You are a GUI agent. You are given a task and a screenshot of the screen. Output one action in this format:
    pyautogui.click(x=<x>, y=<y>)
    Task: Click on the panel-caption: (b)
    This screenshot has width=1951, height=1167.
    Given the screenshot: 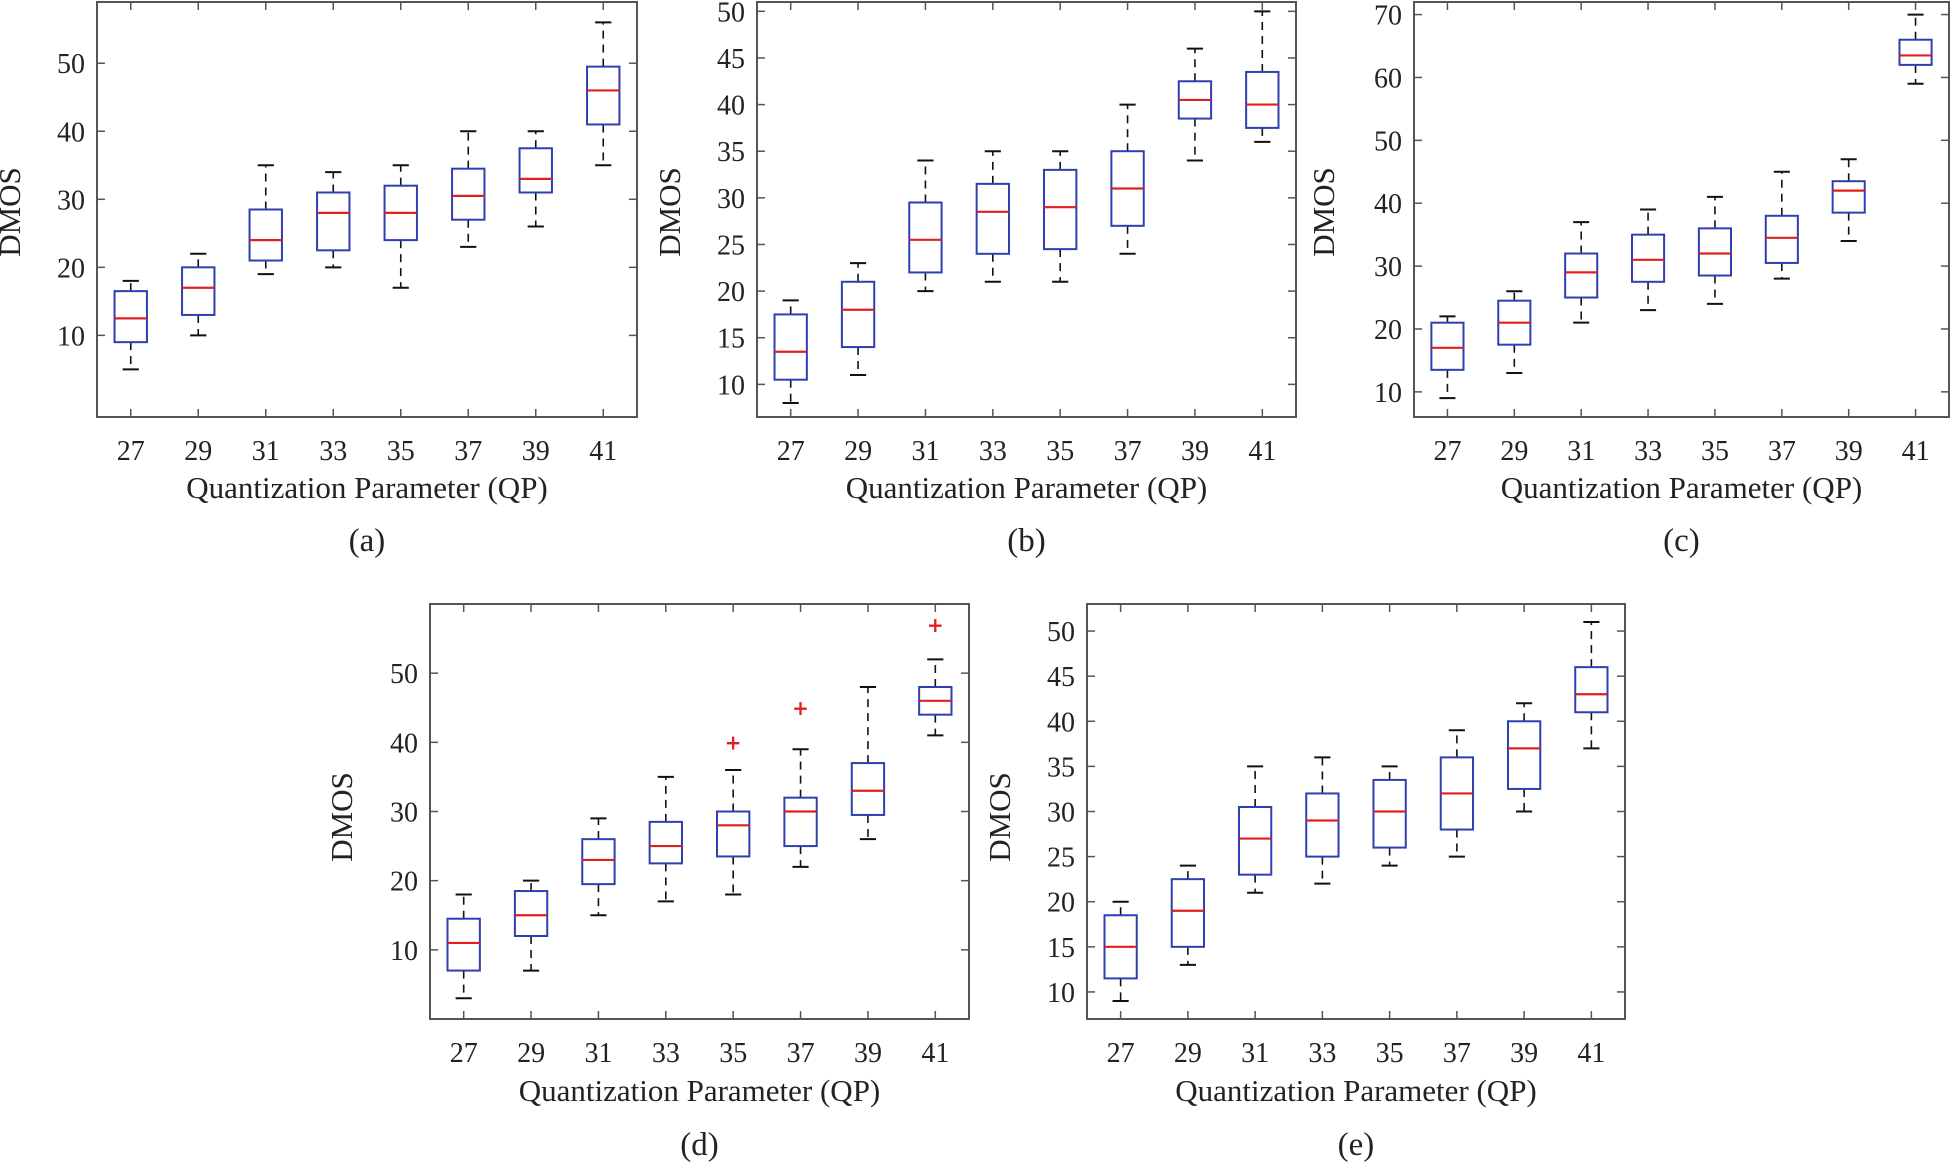 What is the action you would take?
    pyautogui.click(x=1026, y=541)
    